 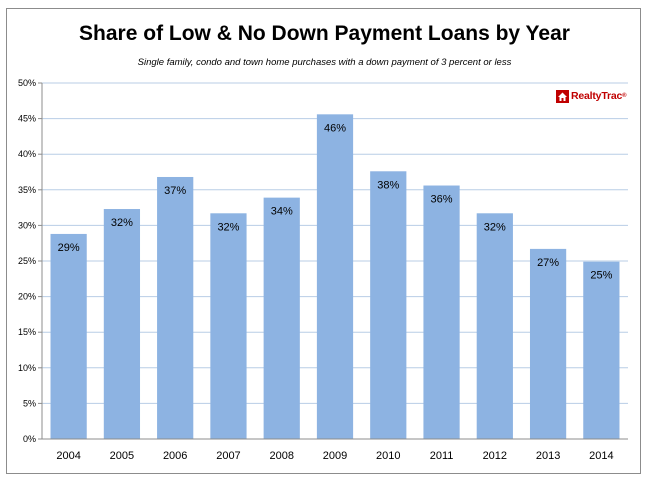 I want to click on data-label: 38%, so click(x=388, y=185).